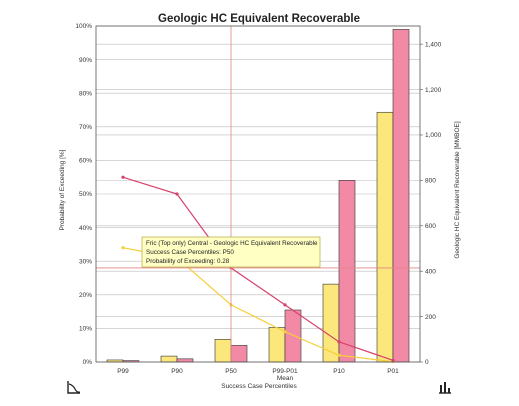 This screenshot has width=519, height=406. I want to click on left-tick-label: 20%, so click(85, 295).